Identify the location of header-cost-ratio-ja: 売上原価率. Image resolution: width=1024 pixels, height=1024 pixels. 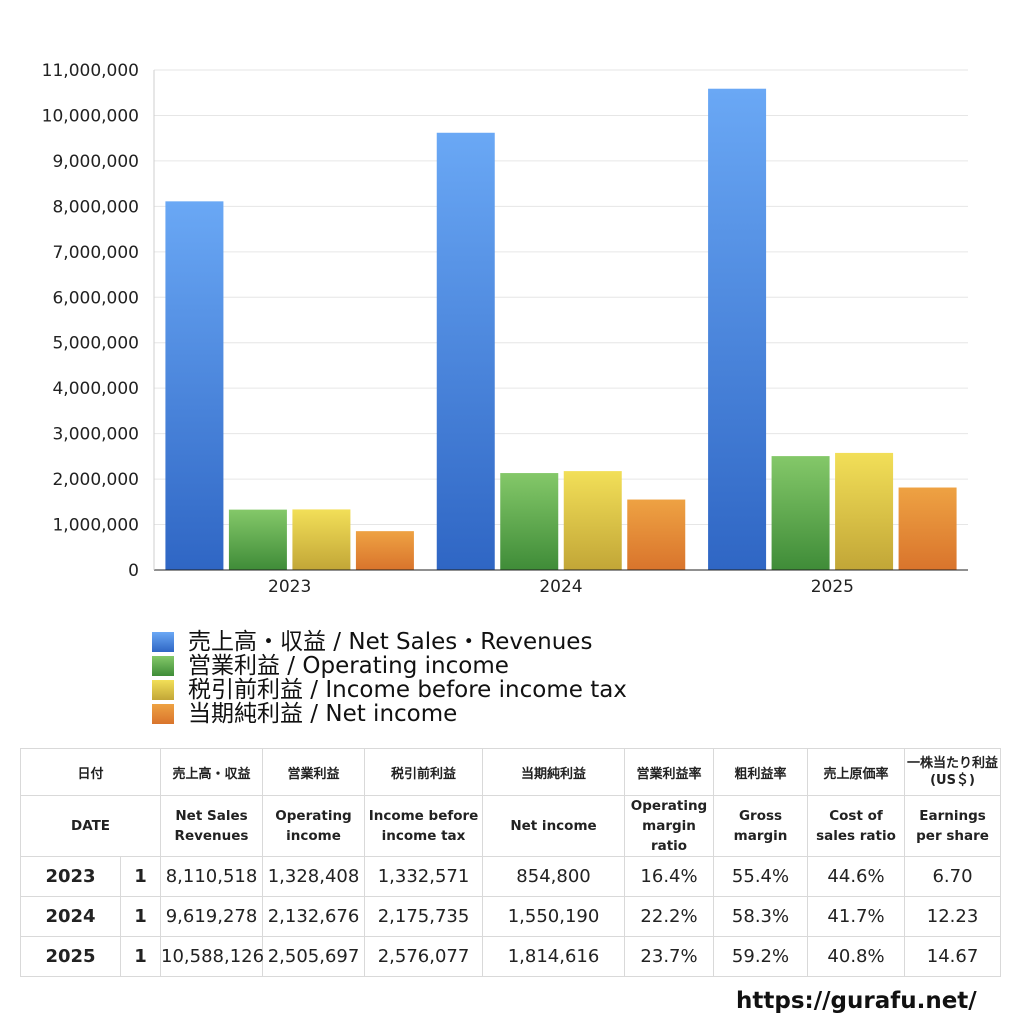
(856, 772).